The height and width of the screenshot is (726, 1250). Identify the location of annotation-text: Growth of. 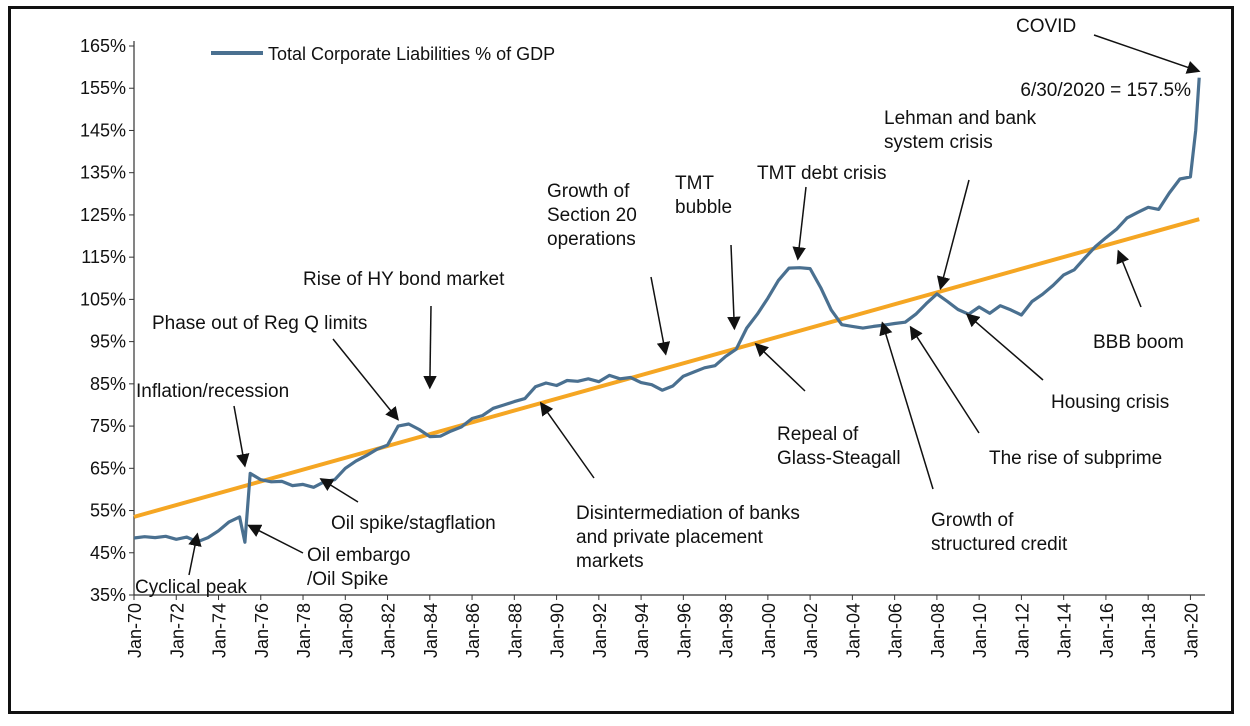
(972, 520).